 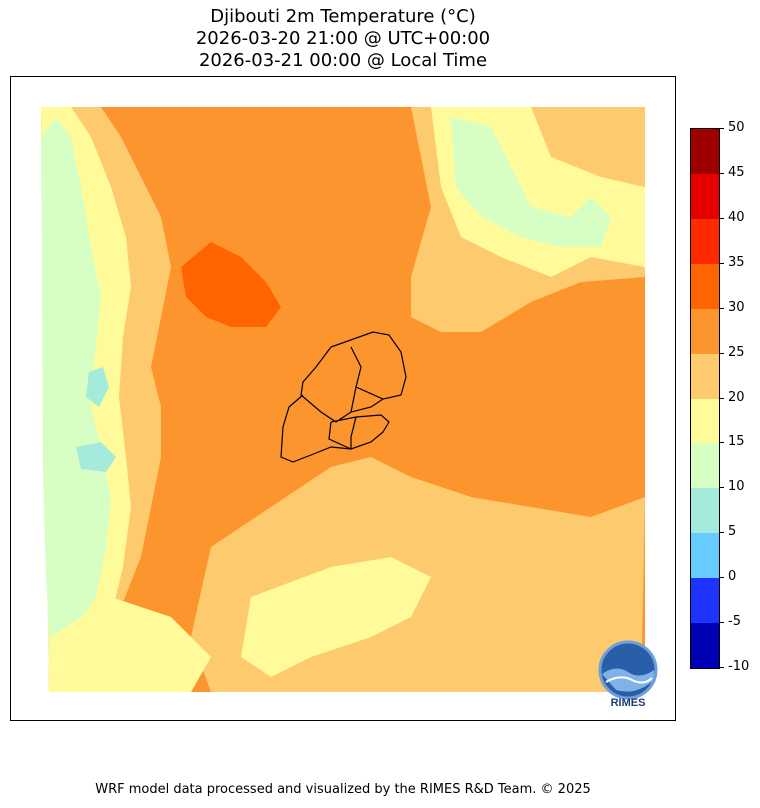 What do you see at coordinates (736, 172) in the screenshot?
I see `colorbar-tick-label: 45` at bounding box center [736, 172].